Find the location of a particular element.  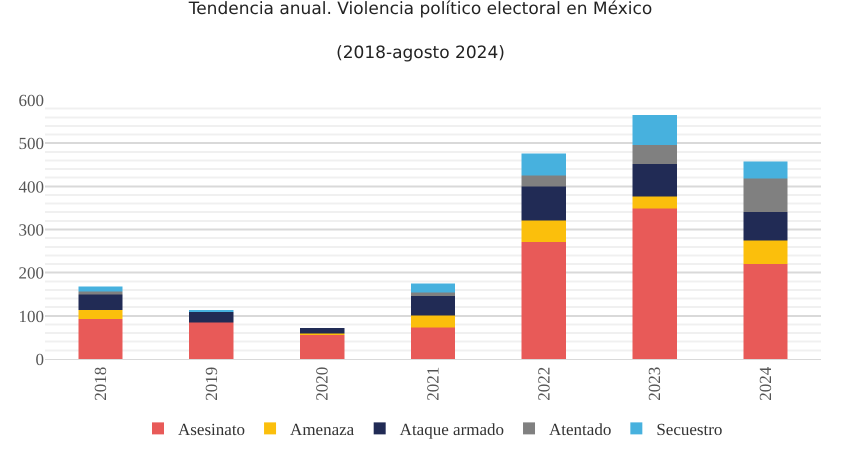

x-tick-label: 2022 is located at coordinates (544, 383).